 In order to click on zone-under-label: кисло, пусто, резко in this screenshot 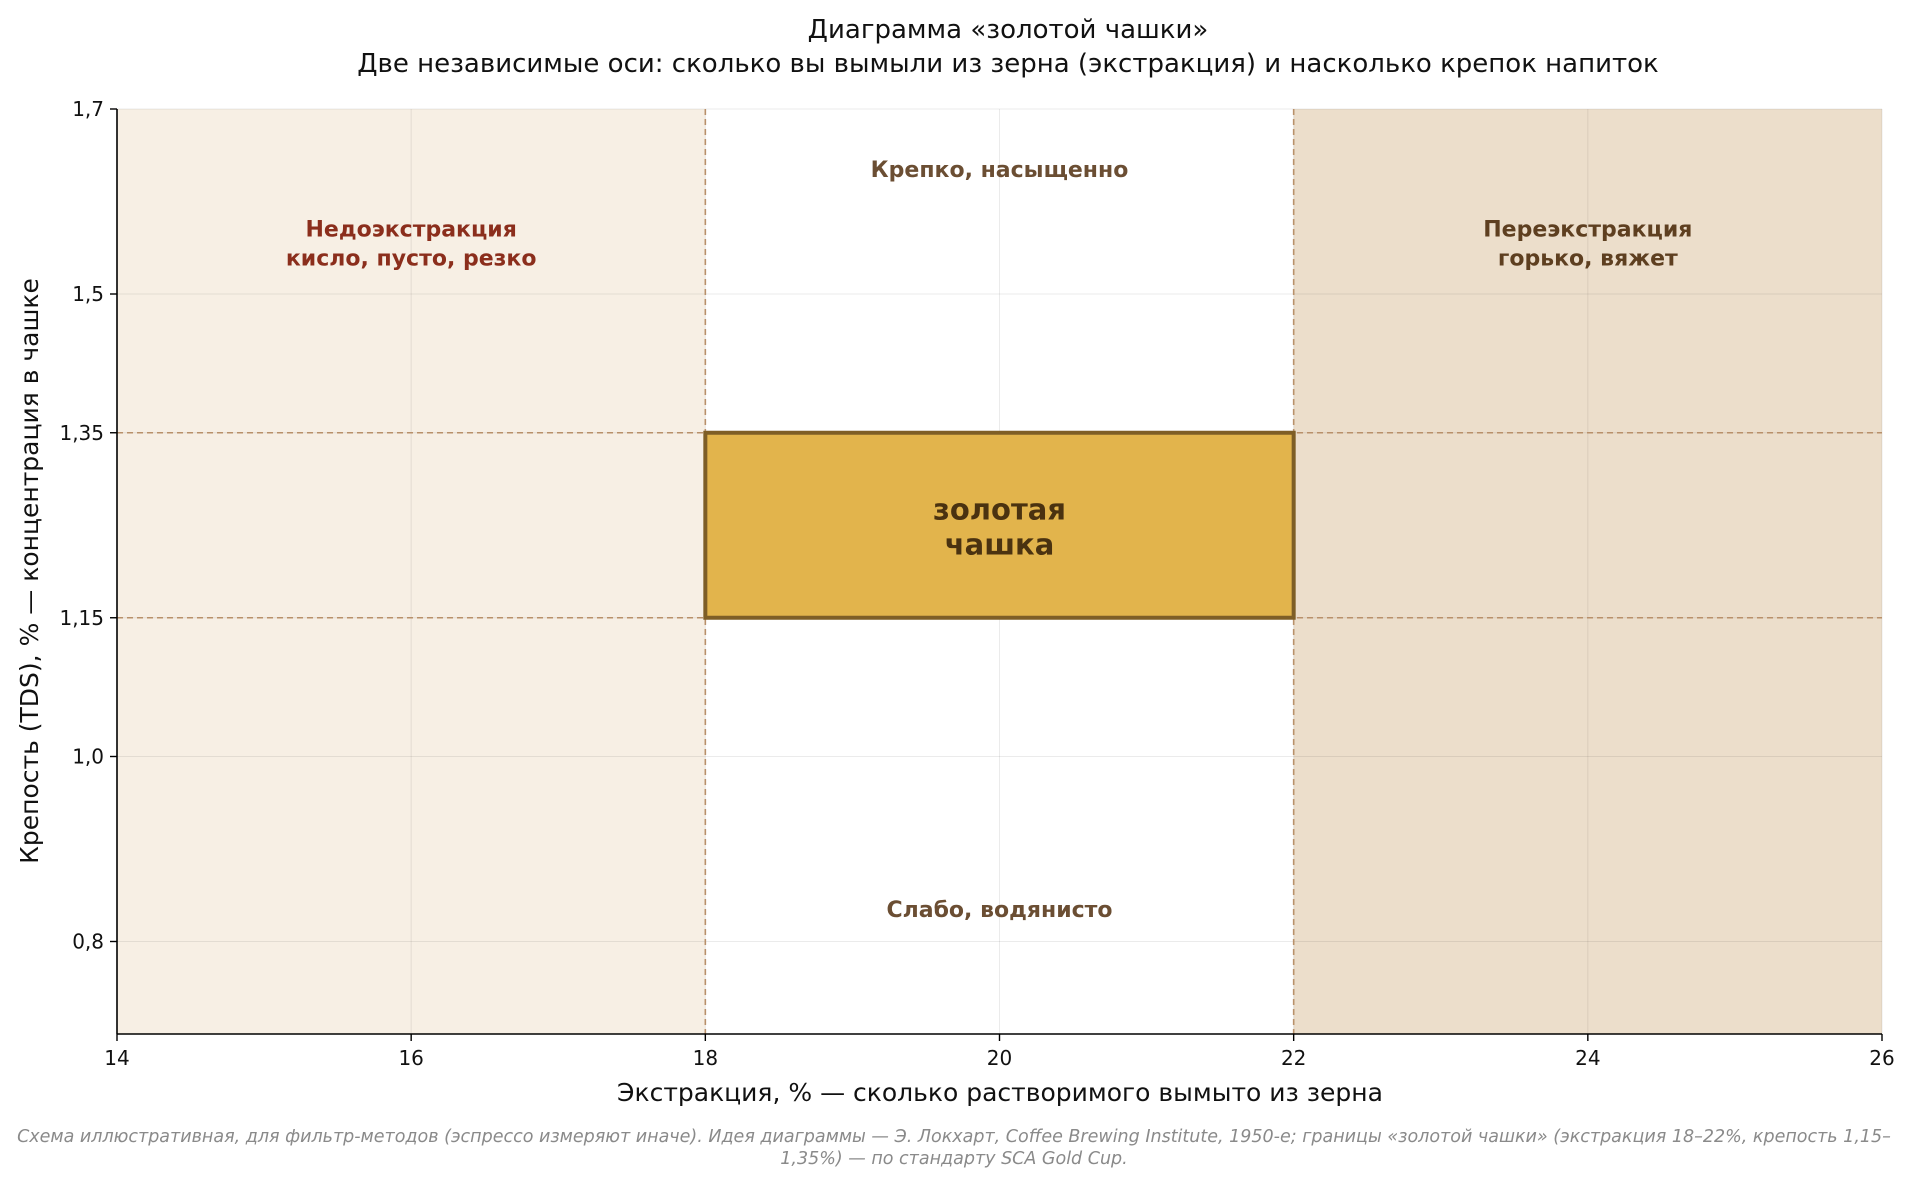, I will do `click(411, 259)`.